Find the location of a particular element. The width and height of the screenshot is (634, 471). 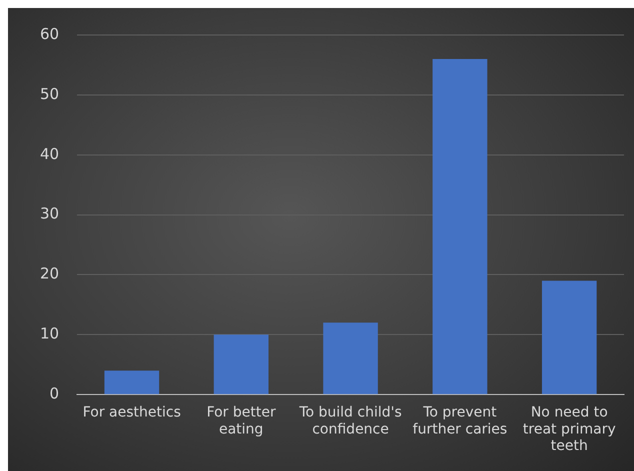

y-tick-label: 40 is located at coordinates (50, 153).